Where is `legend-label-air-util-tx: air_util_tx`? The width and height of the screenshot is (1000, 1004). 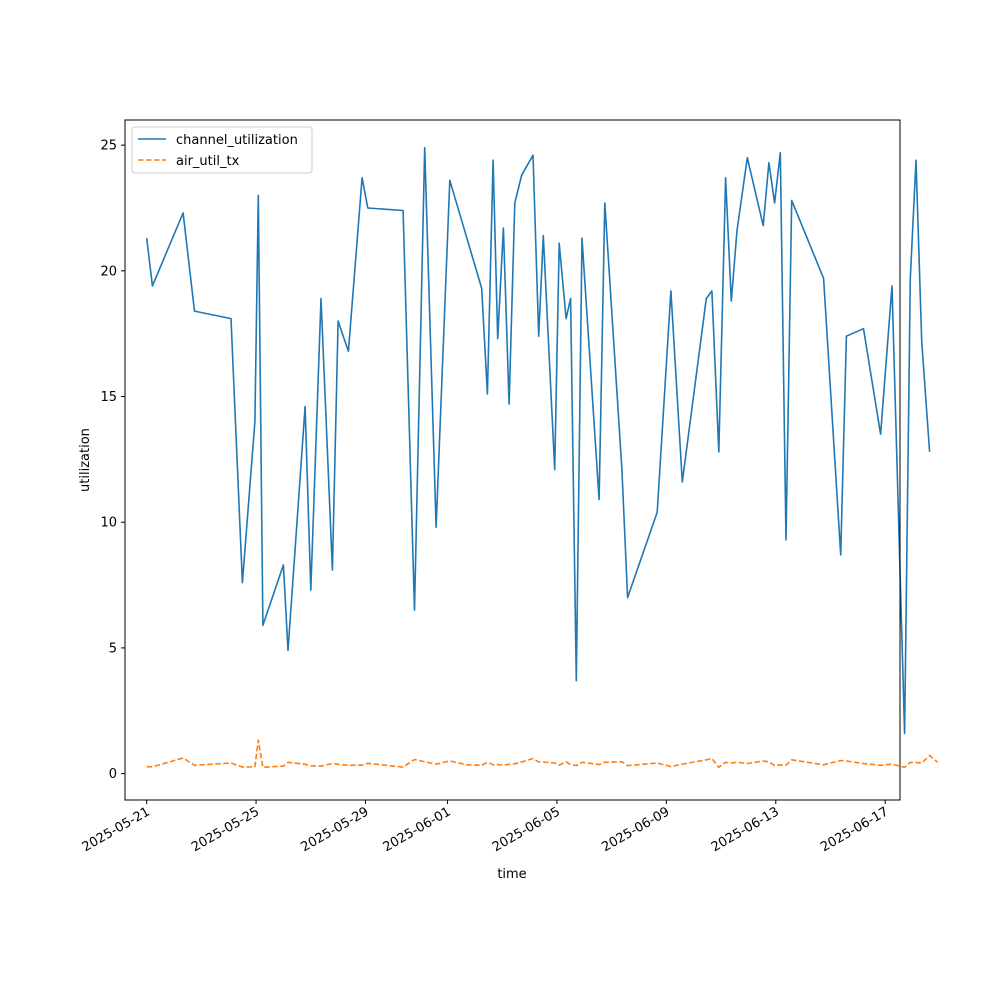
legend-label-air-util-tx: air_util_tx is located at coordinates (208, 161).